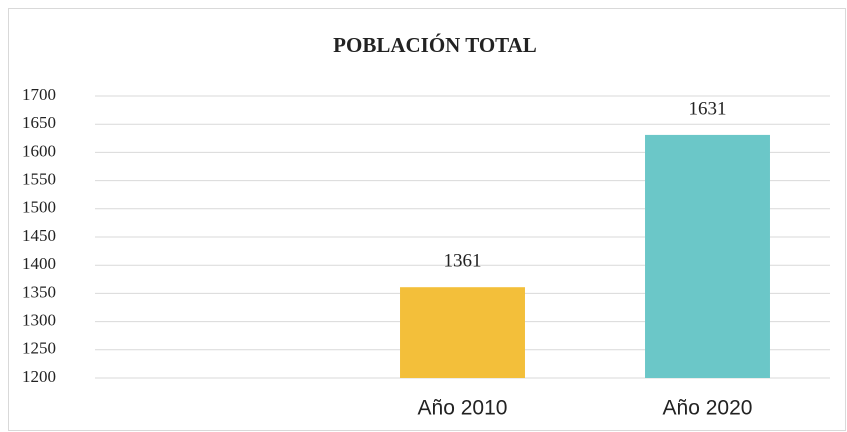  What do you see at coordinates (435, 45) in the screenshot?
I see `chart-title: POBLACIÓN TOTAL` at bounding box center [435, 45].